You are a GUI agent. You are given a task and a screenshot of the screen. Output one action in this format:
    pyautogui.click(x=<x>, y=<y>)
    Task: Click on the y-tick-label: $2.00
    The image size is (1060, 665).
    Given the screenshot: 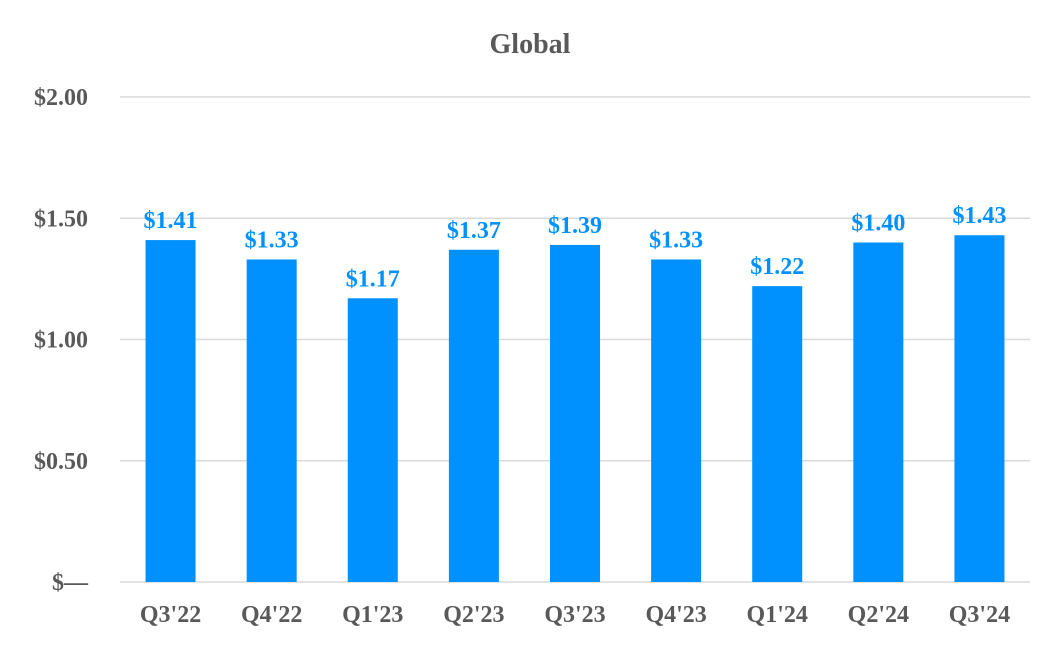 What is the action you would take?
    pyautogui.click(x=61, y=98)
    